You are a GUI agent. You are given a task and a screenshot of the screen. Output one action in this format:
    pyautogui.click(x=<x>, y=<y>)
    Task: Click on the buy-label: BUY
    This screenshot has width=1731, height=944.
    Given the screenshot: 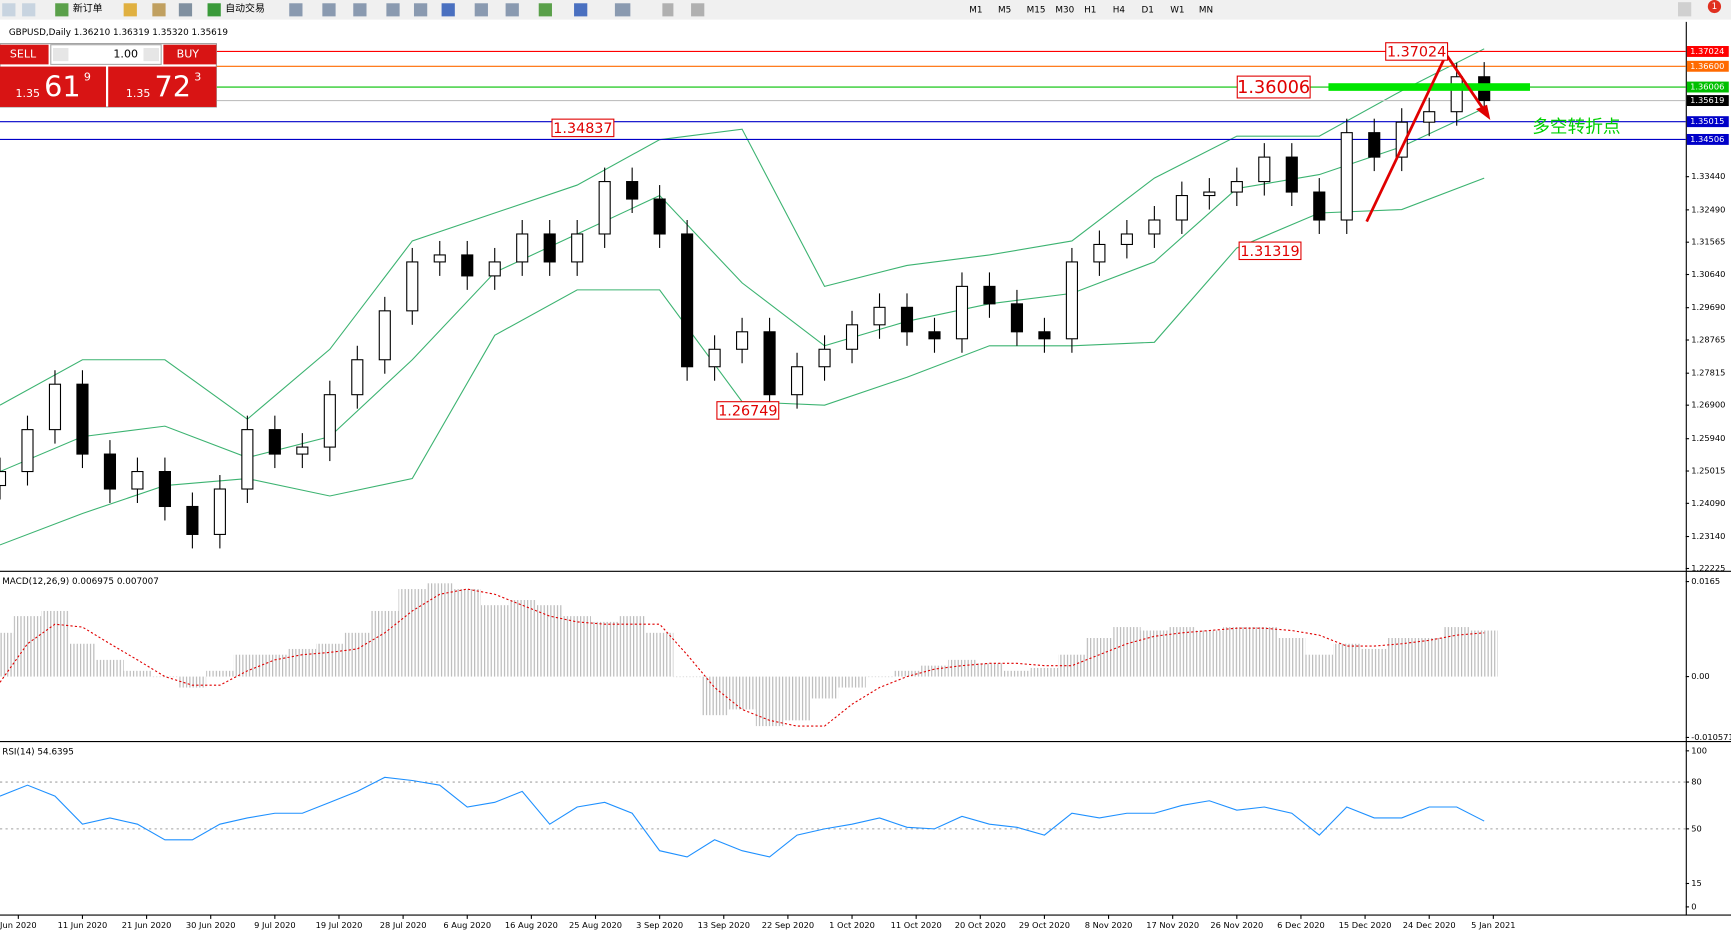 What is the action you would take?
    pyautogui.click(x=188, y=54)
    